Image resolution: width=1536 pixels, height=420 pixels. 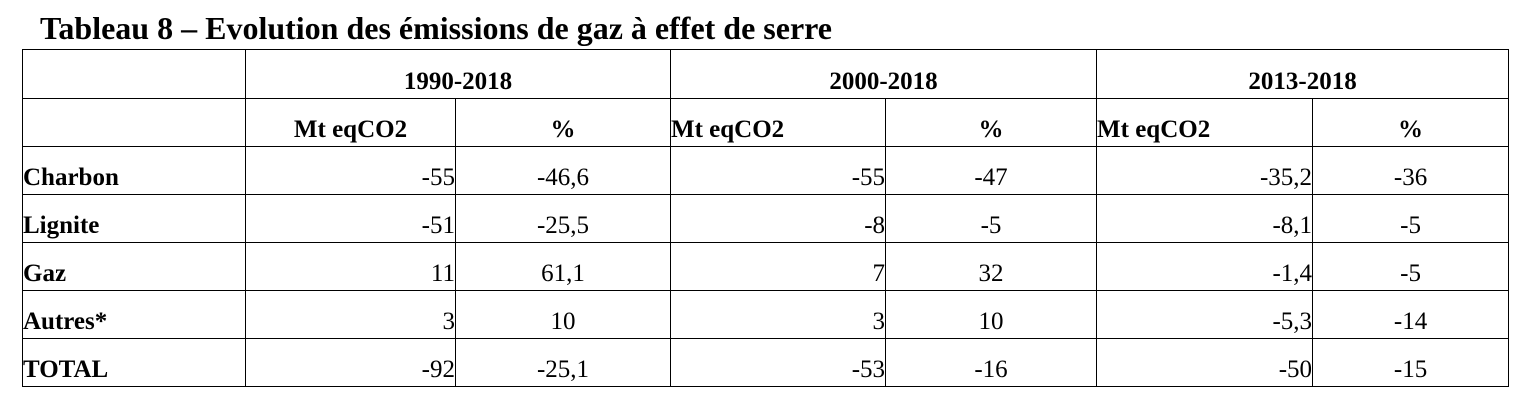 I want to click on value-cell: 32, so click(x=991, y=266).